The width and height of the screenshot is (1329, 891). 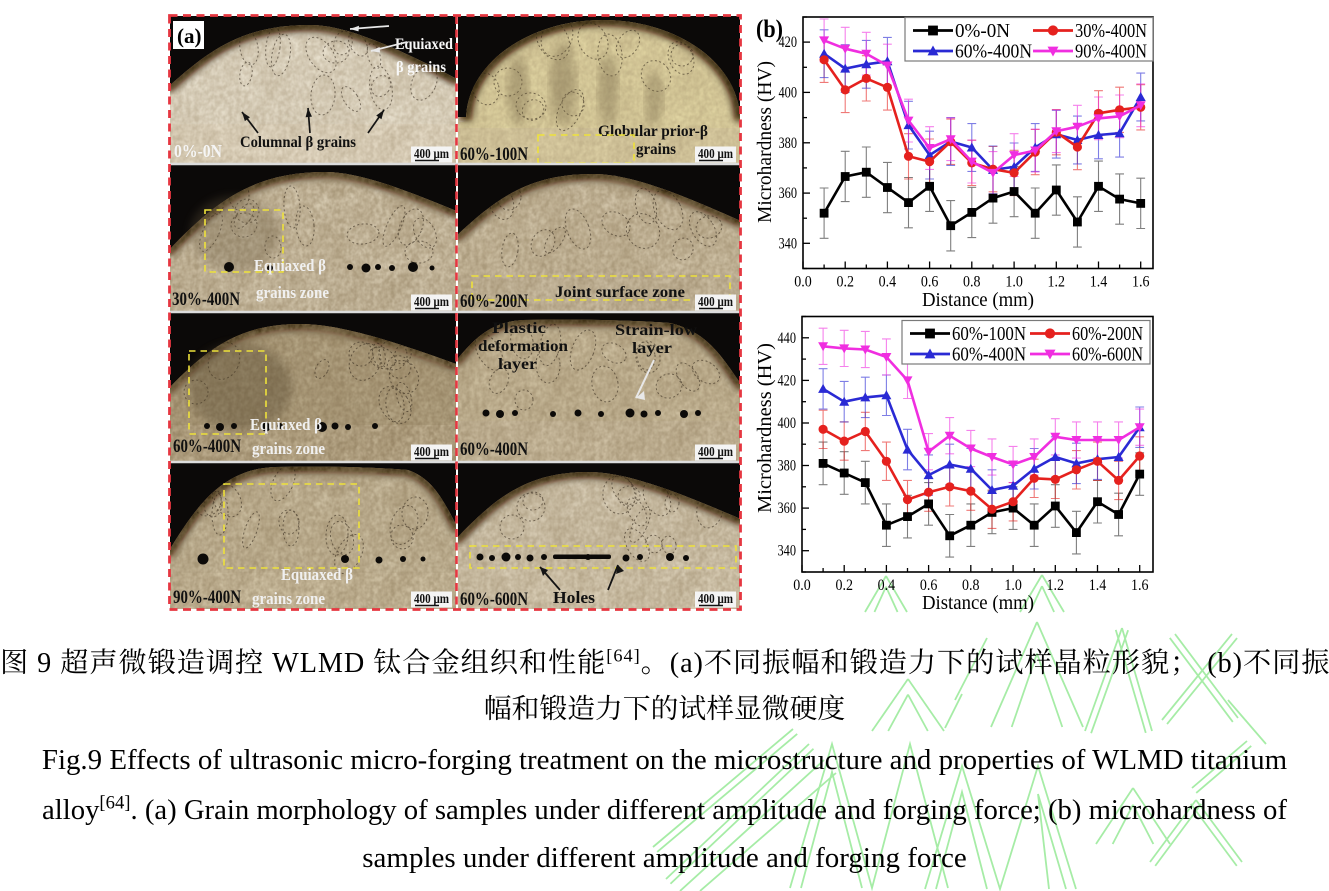 What do you see at coordinates (653, 131) in the screenshot?
I see `svg-text: Globular prior-β` at bounding box center [653, 131].